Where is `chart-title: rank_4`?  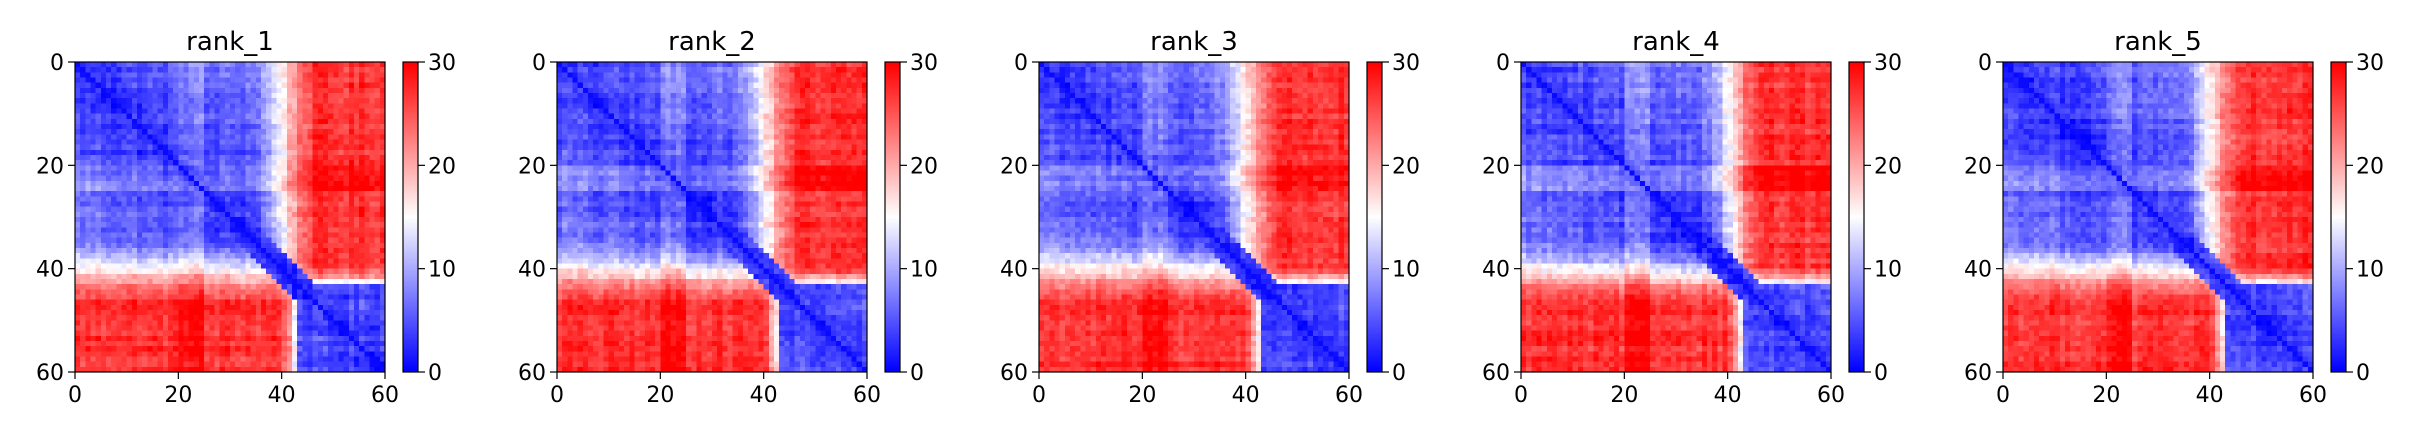 chart-title: rank_4 is located at coordinates (1676, 42).